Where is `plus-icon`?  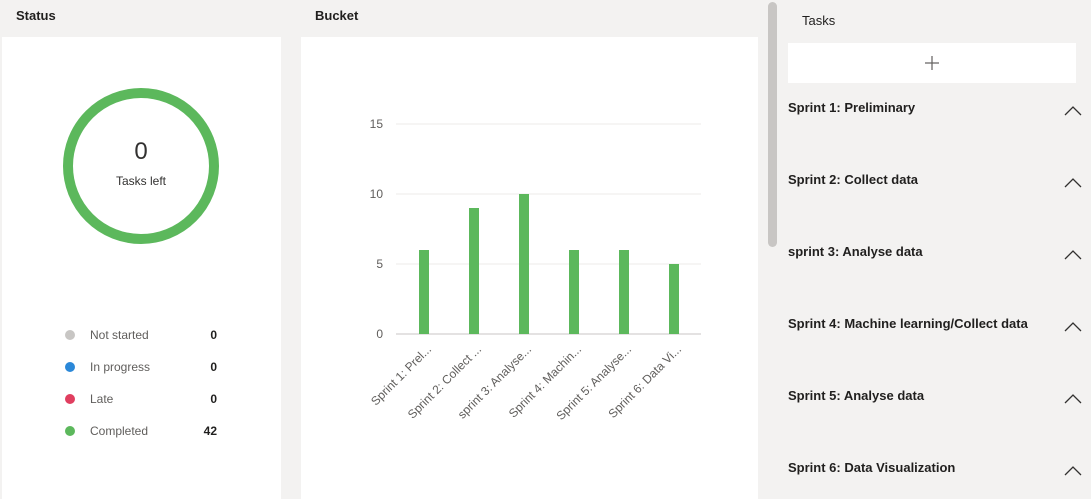 plus-icon is located at coordinates (932, 63).